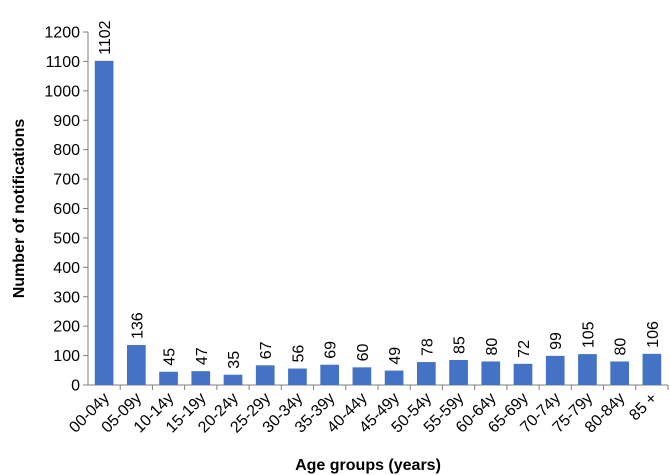  Describe the element at coordinates (170, 357) in the screenshot. I see `data-label: 45` at that location.